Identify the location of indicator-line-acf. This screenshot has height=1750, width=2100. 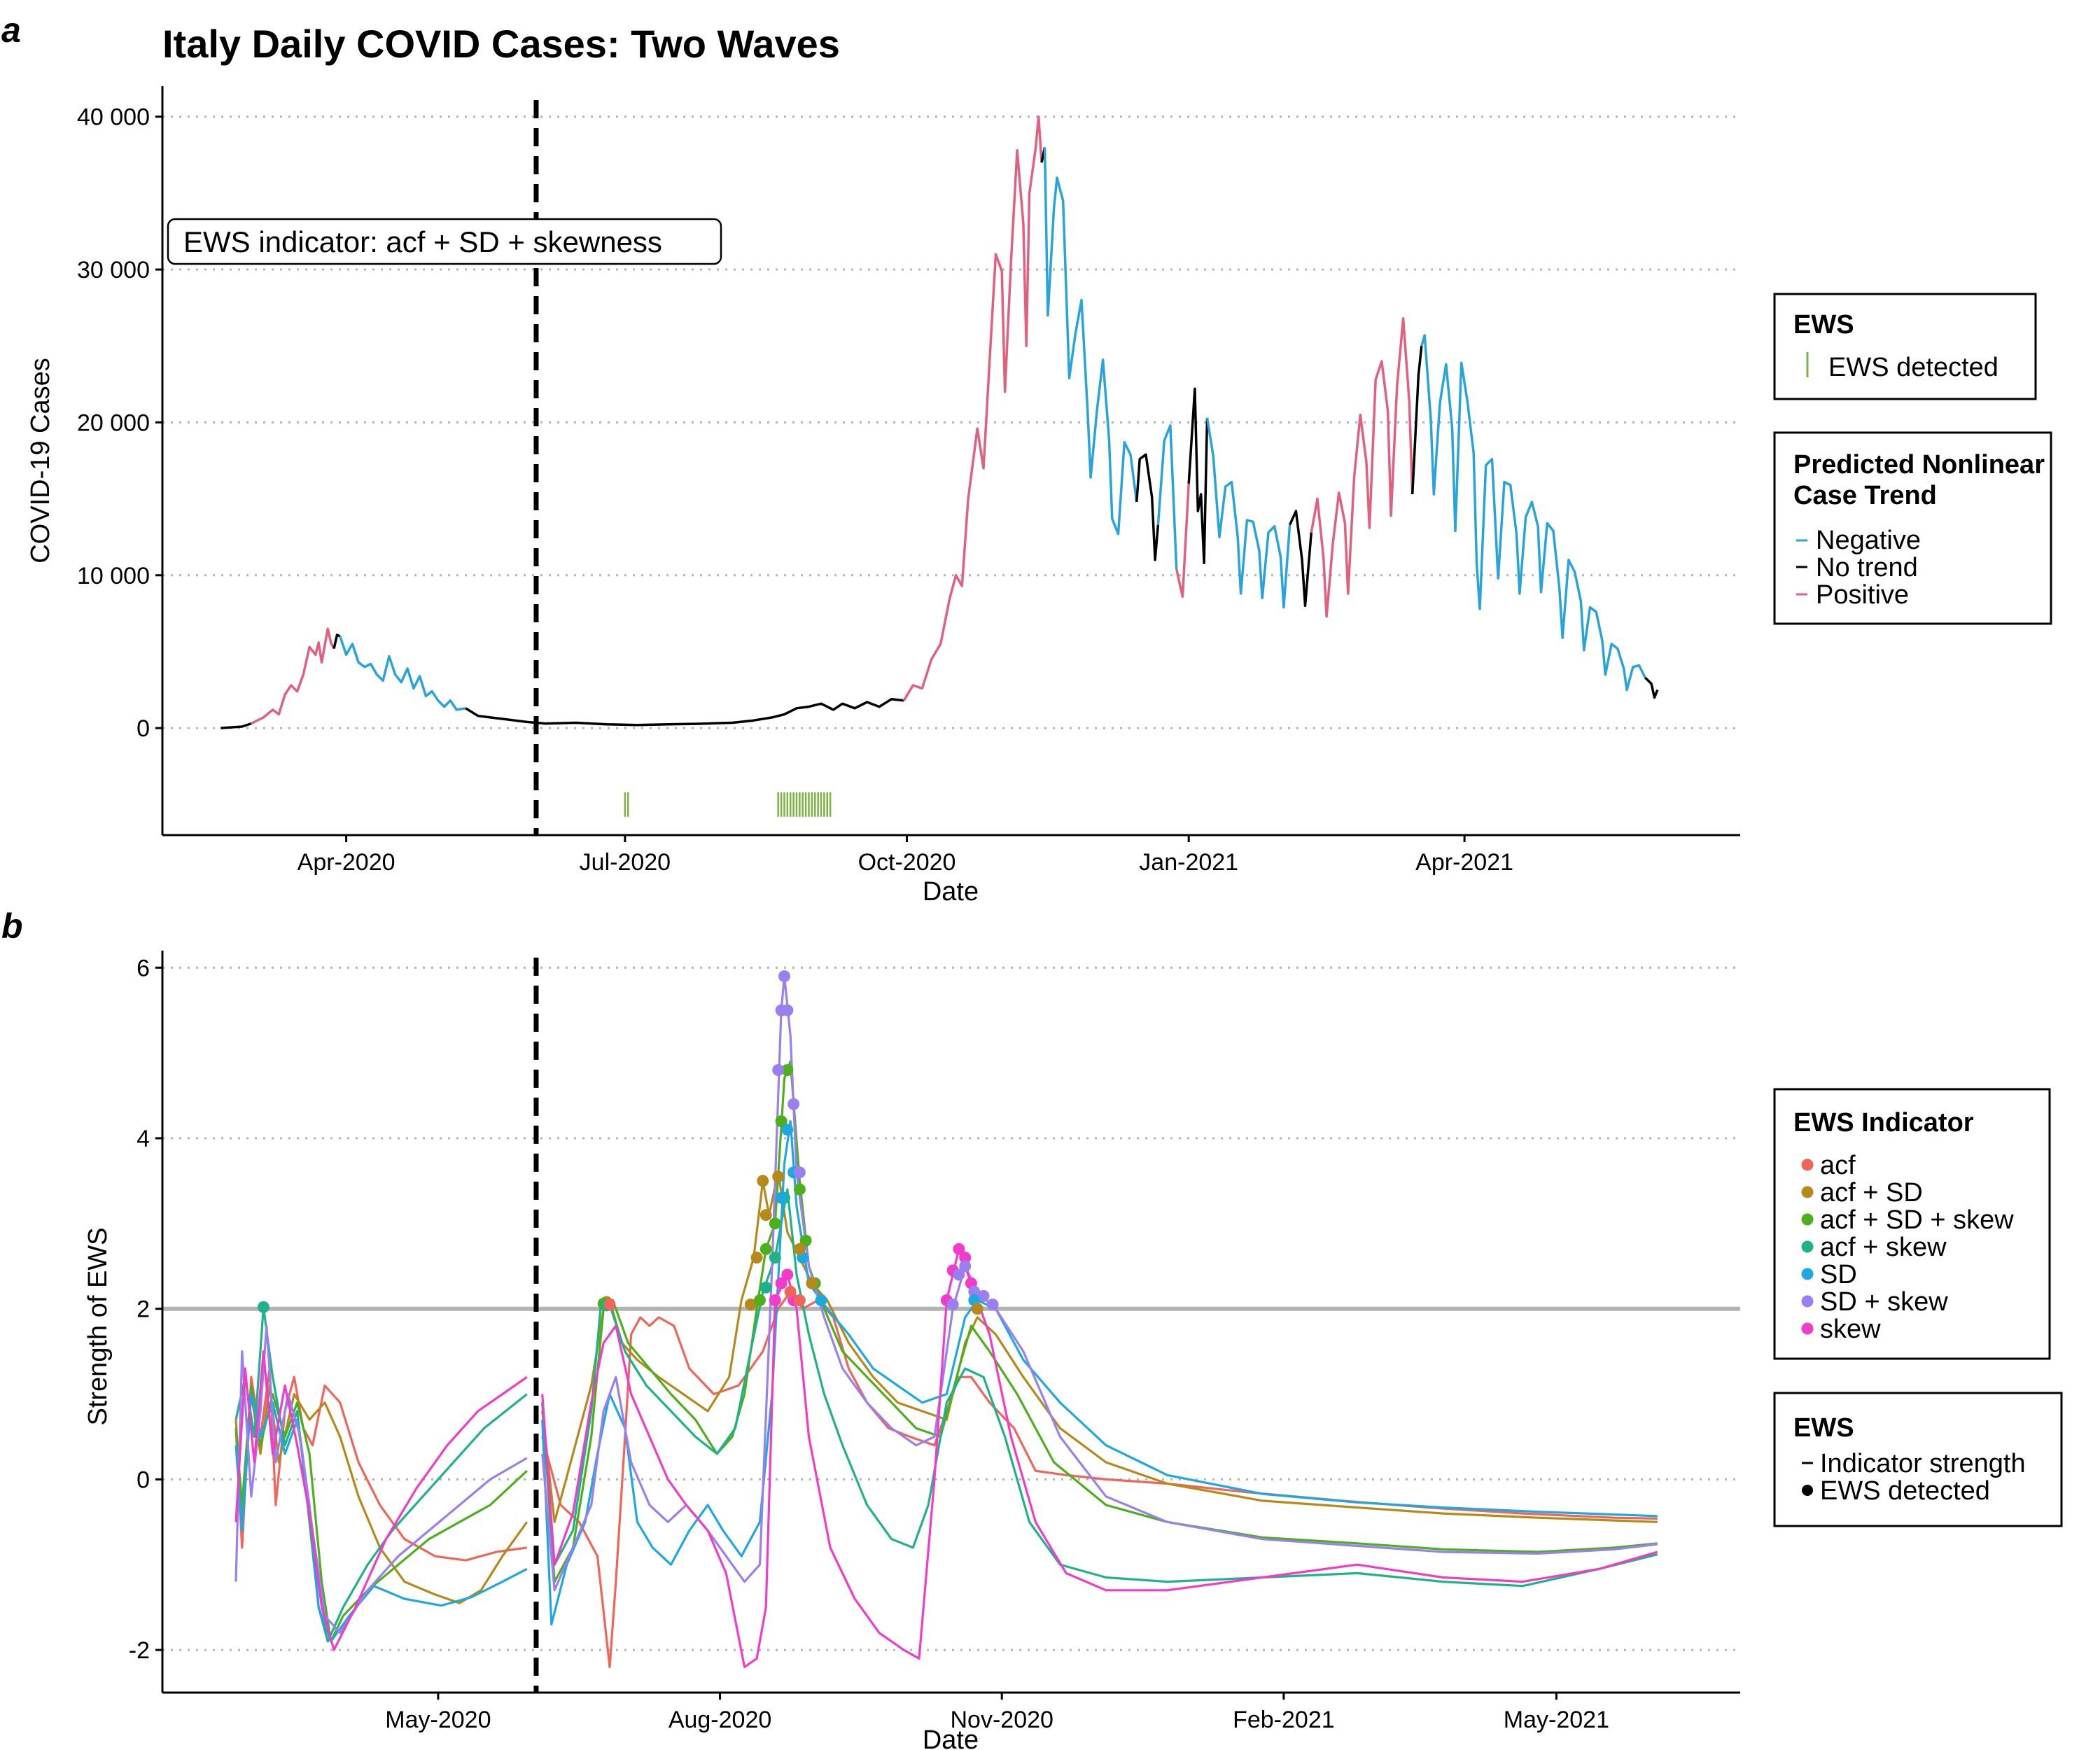
(381, 1464).